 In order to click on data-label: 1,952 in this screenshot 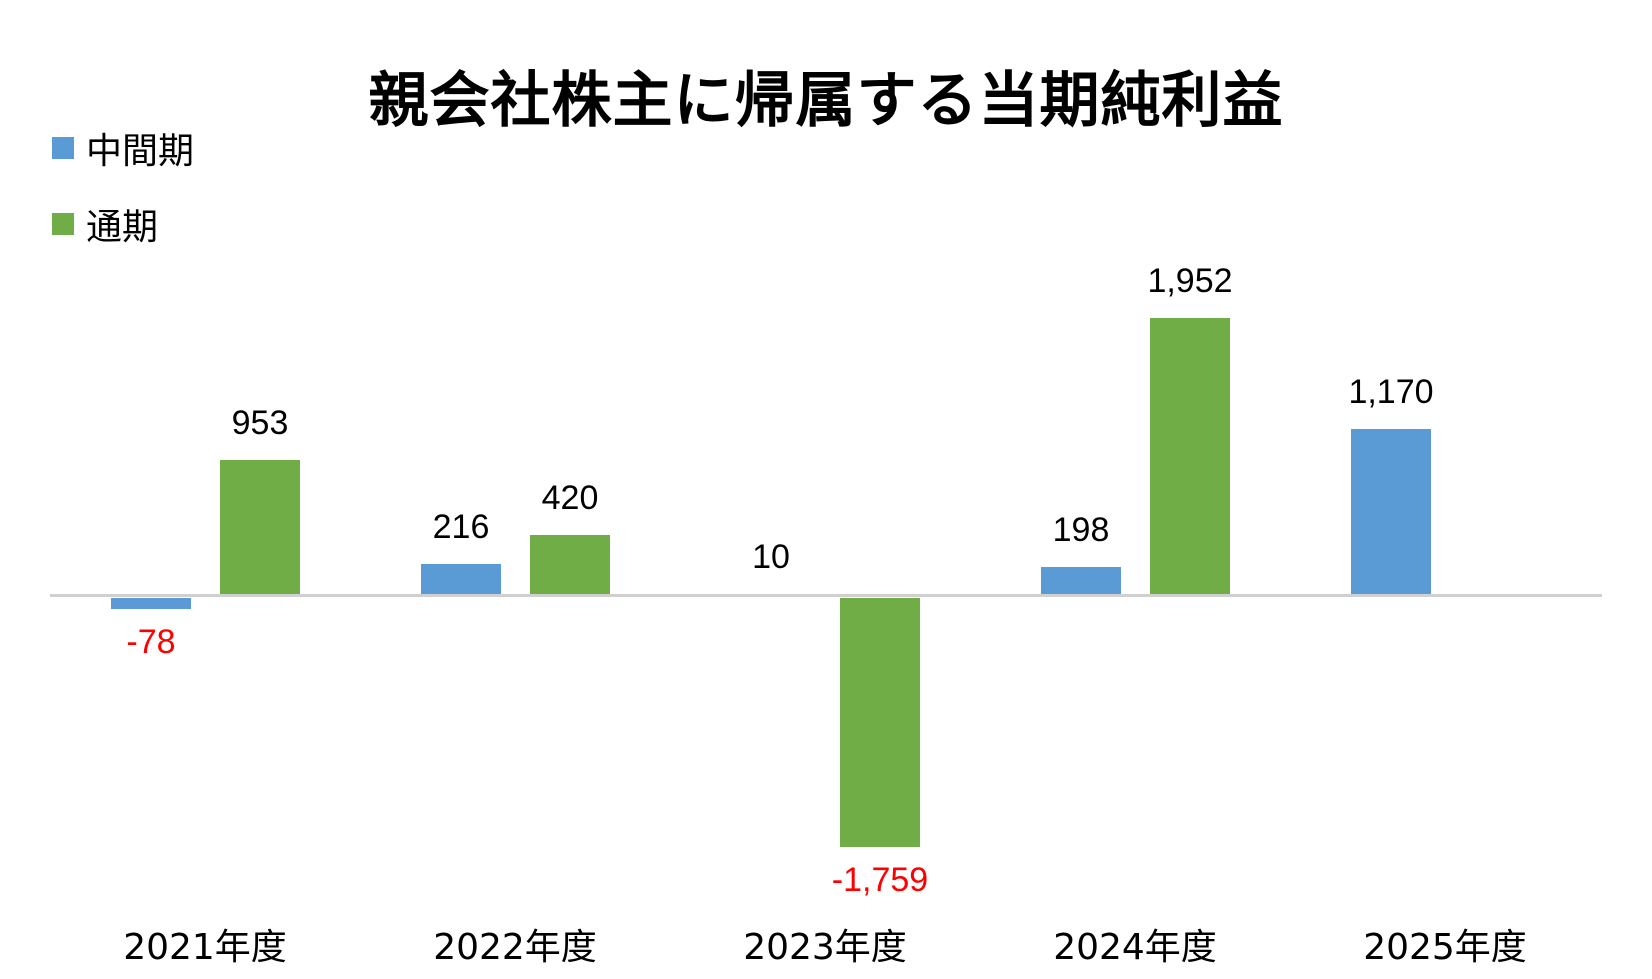, I will do `click(1190, 281)`.